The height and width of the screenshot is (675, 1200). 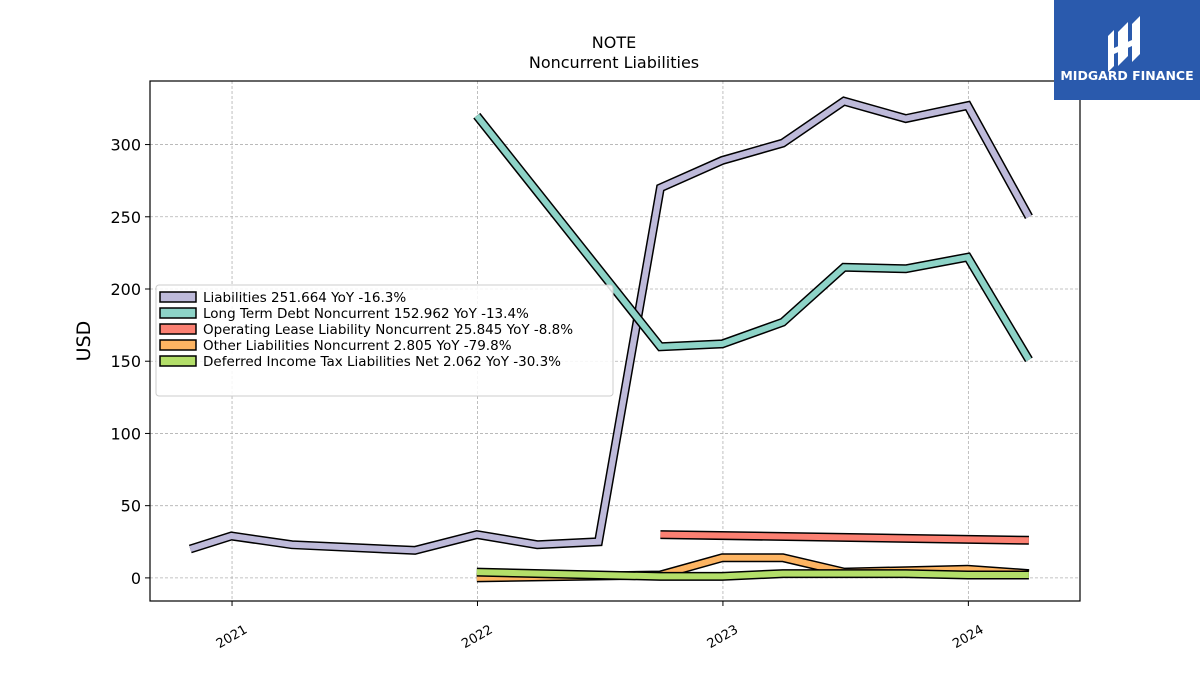 I want to click on y-tick-label: 200, so click(x=125, y=289).